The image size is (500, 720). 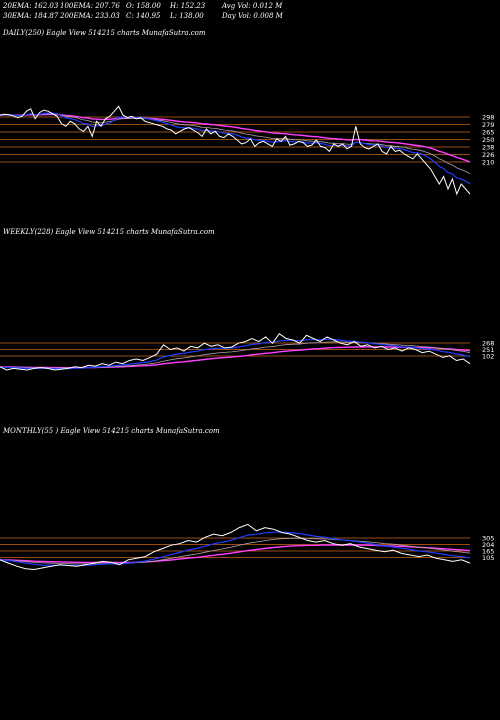 I want to click on stat-30ema: 30EMA: 184.87, so click(x=31, y=16).